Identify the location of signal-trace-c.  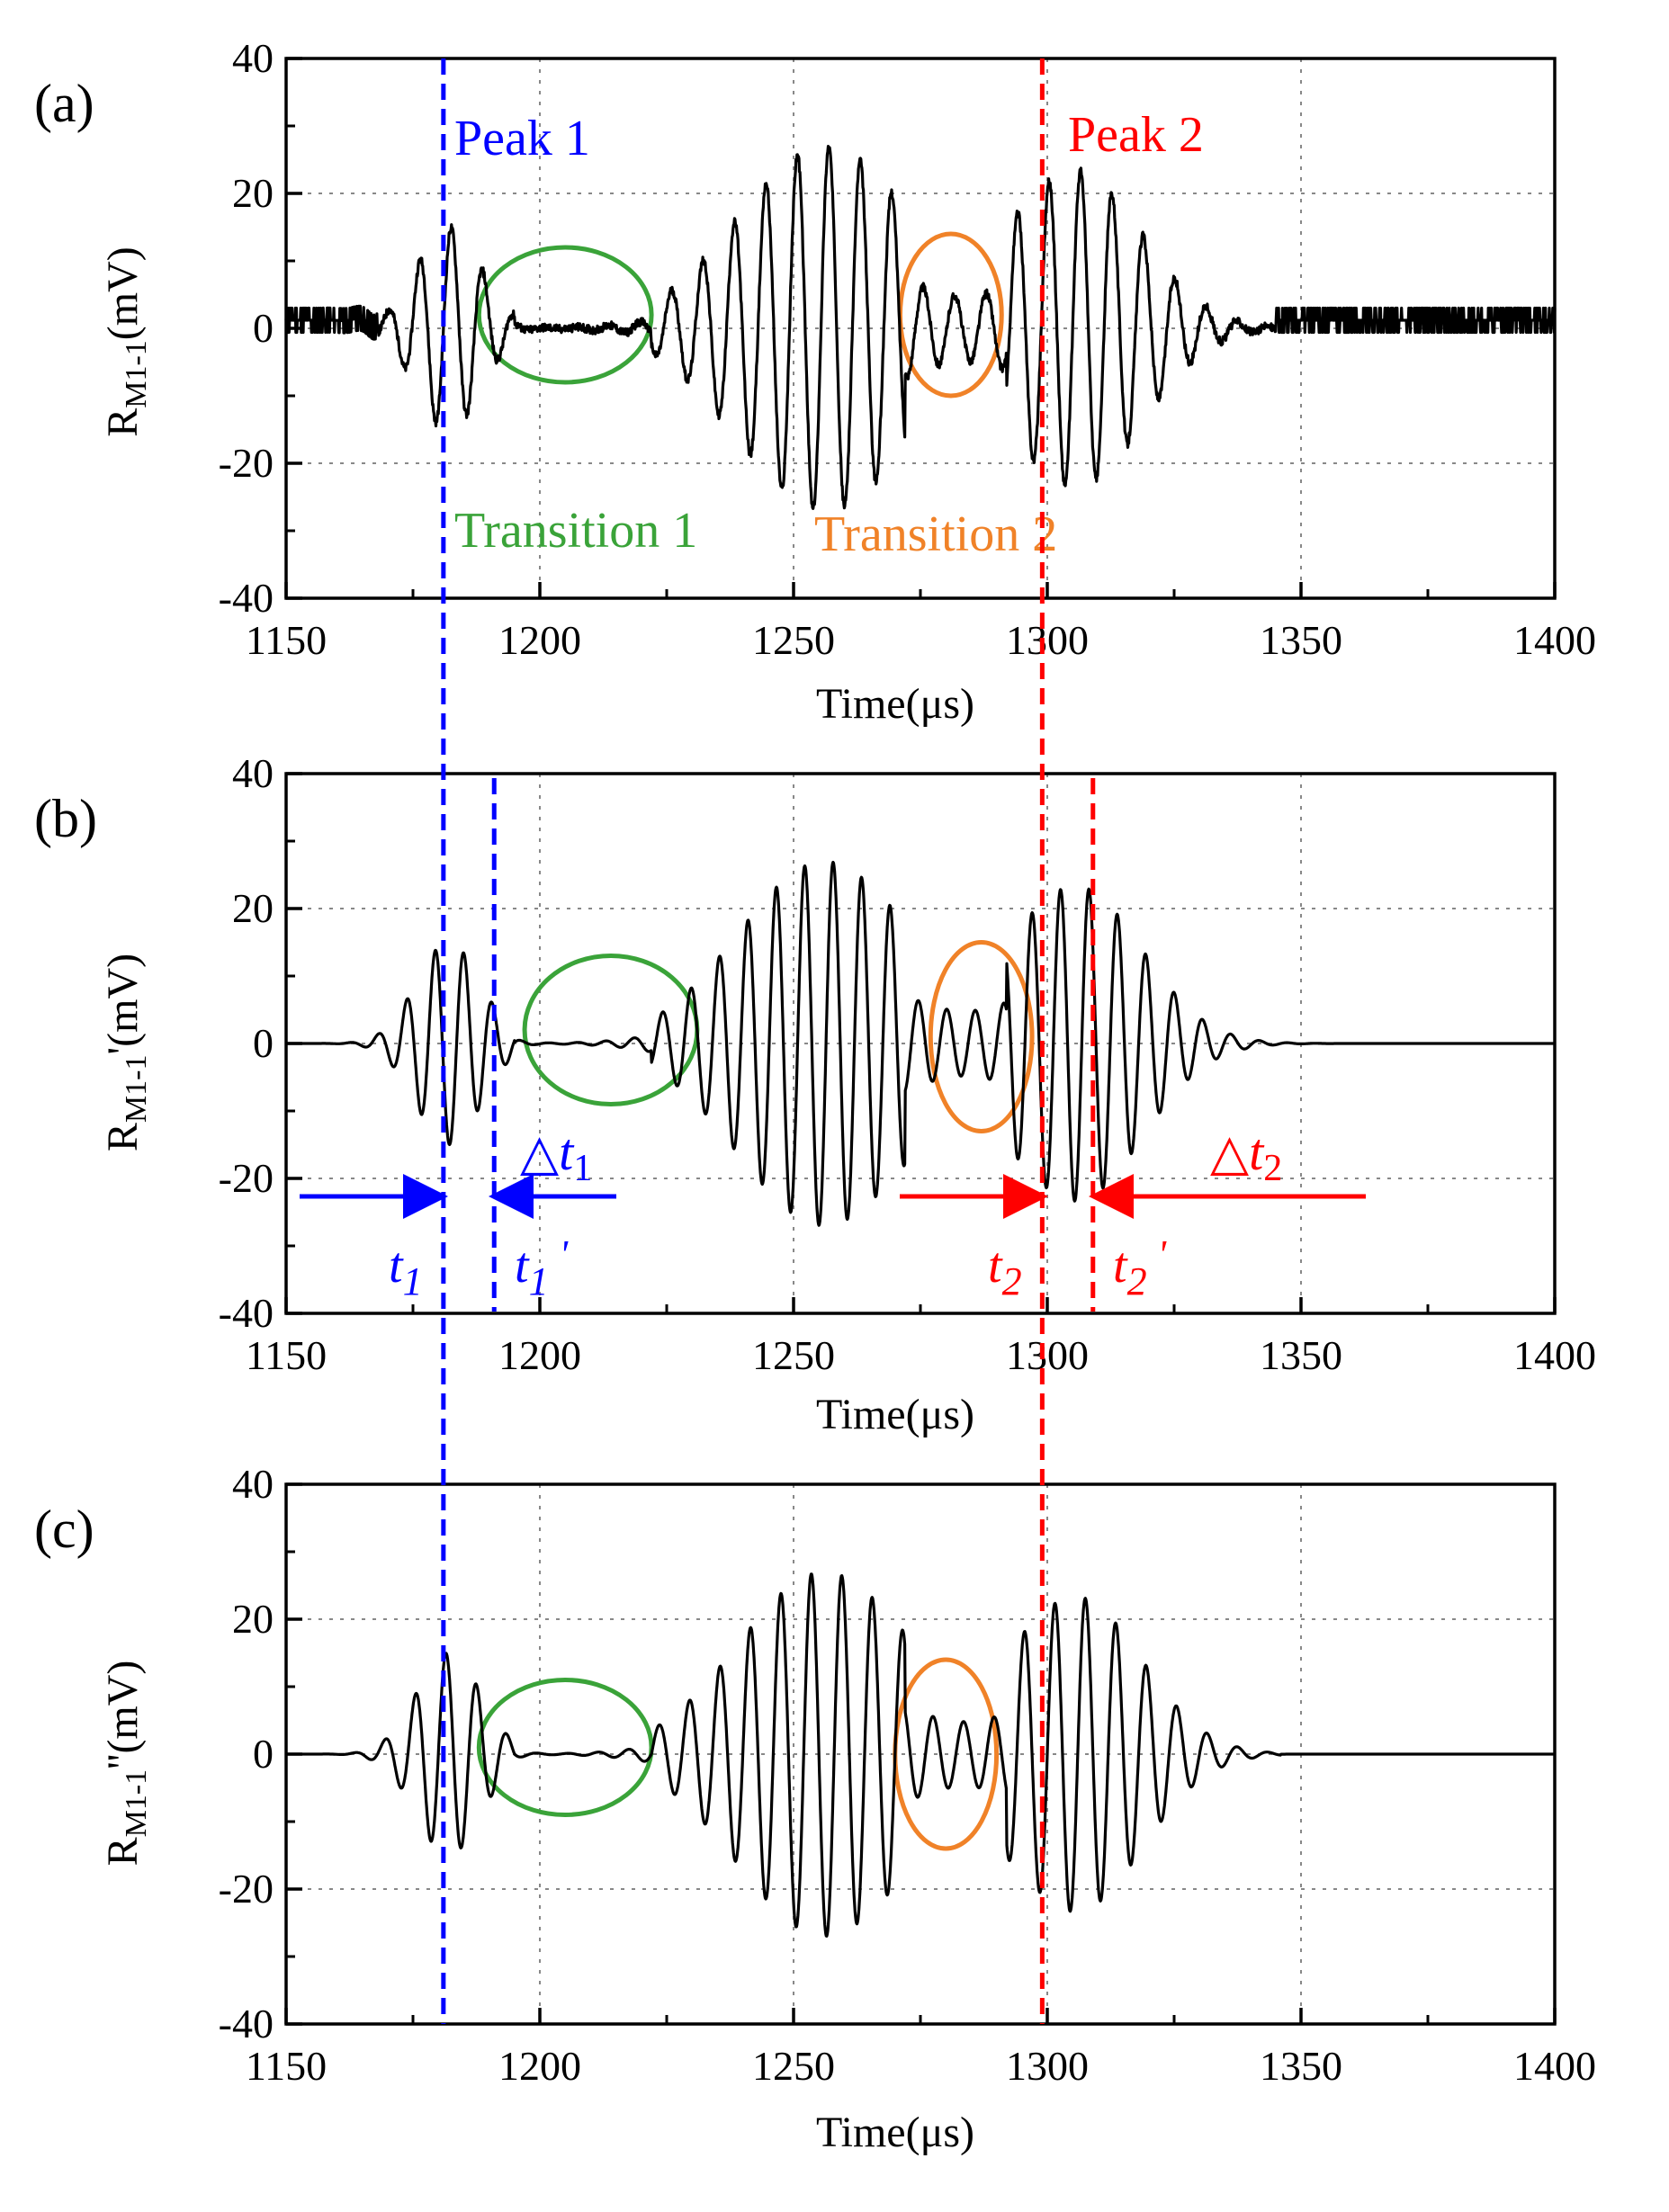
(920, 1755).